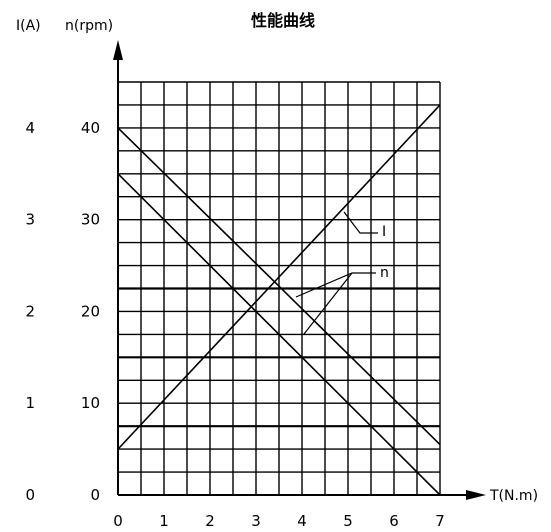  What do you see at coordinates (384, 232) in the screenshot?
I see `series-label-I: I` at bounding box center [384, 232].